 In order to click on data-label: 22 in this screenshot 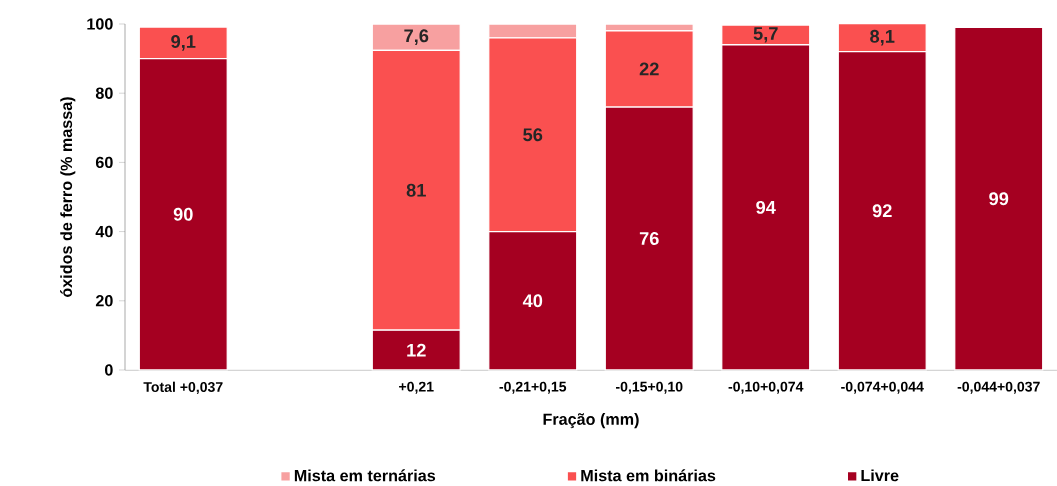, I will do `click(649, 69)`.